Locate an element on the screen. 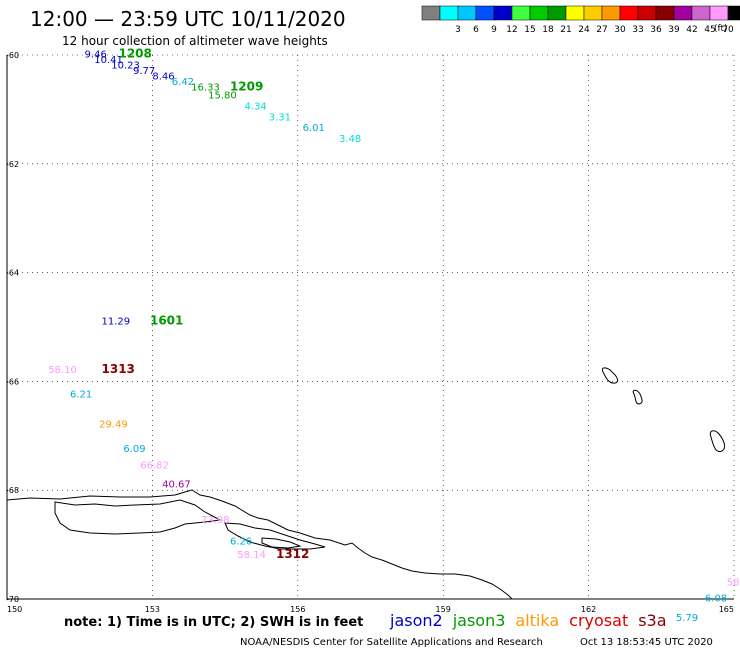  scale-tick-label: 39 is located at coordinates (674, 30).